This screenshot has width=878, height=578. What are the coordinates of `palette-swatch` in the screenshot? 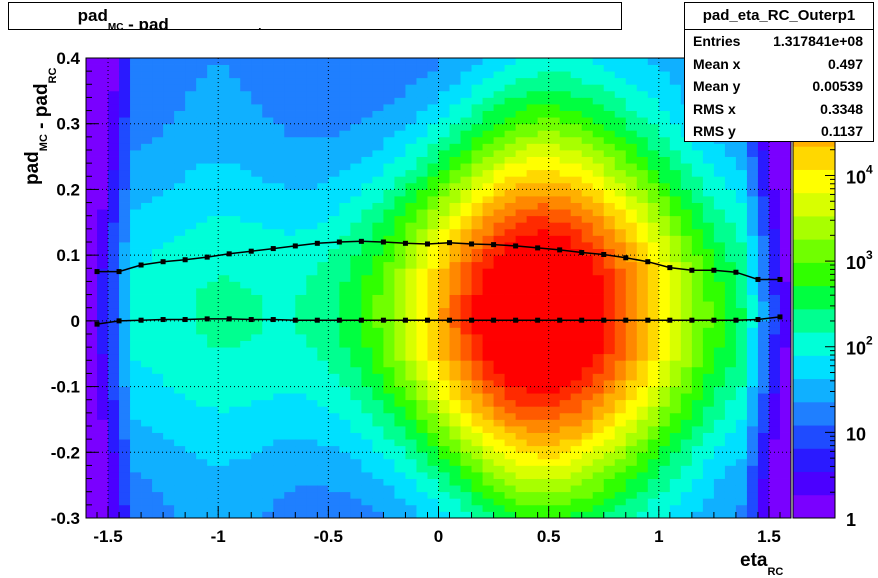 It's located at (814, 460).